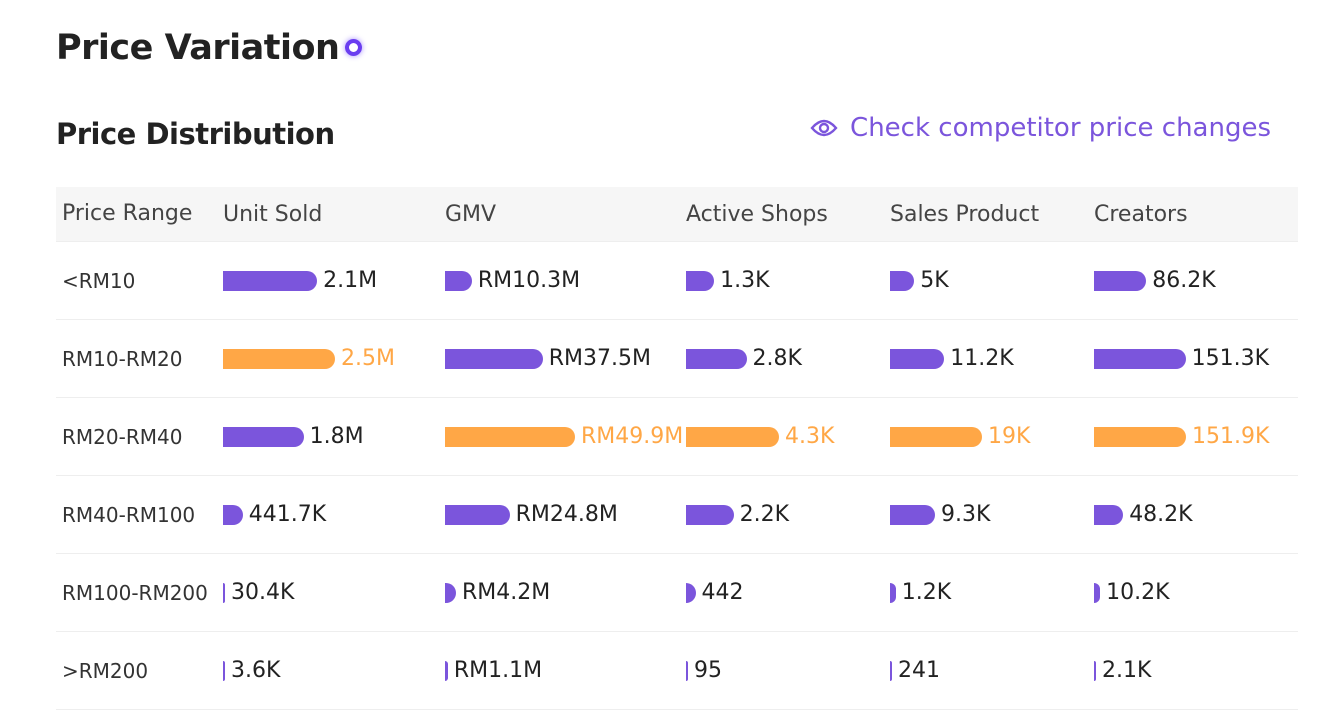 The width and height of the screenshot is (1340, 728). What do you see at coordinates (506, 592) in the screenshot?
I see `value-label: RM4.2M` at bounding box center [506, 592].